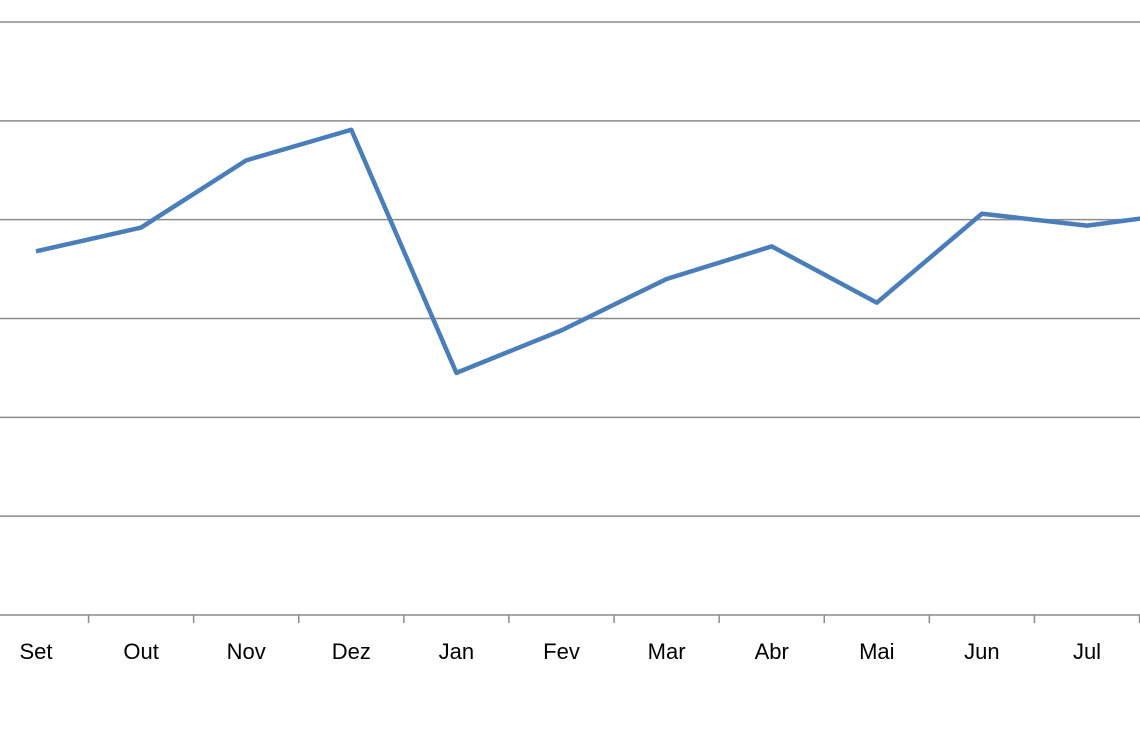  Describe the element at coordinates (772, 651) in the screenshot. I see `x-tick-label: Abr` at that location.